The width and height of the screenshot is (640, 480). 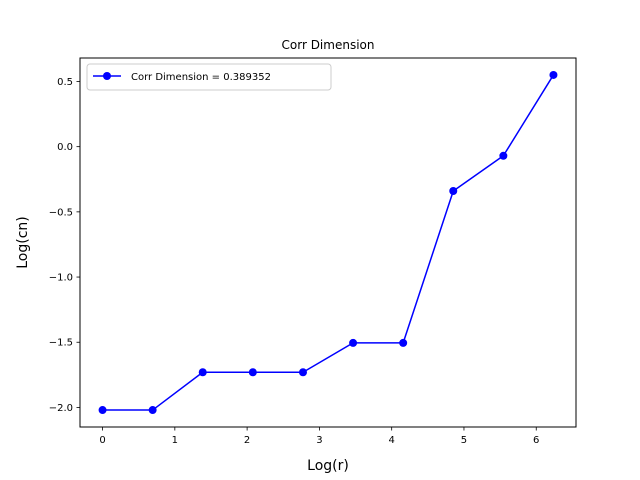 I want to click on x-tick-label: 4, so click(x=391, y=440).